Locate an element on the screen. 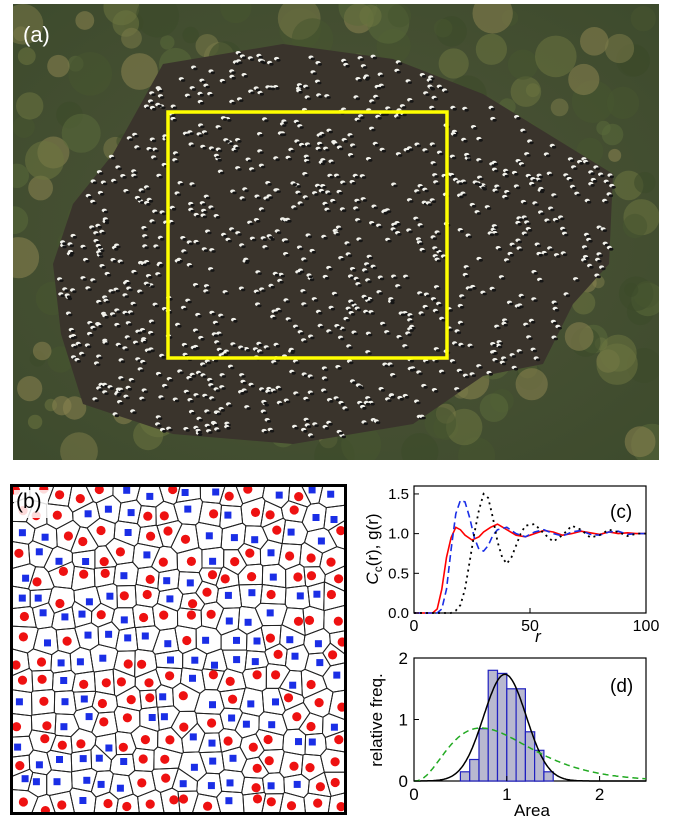 The height and width of the screenshot is (822, 681). x-tick-label-d: 0 is located at coordinates (413, 794).